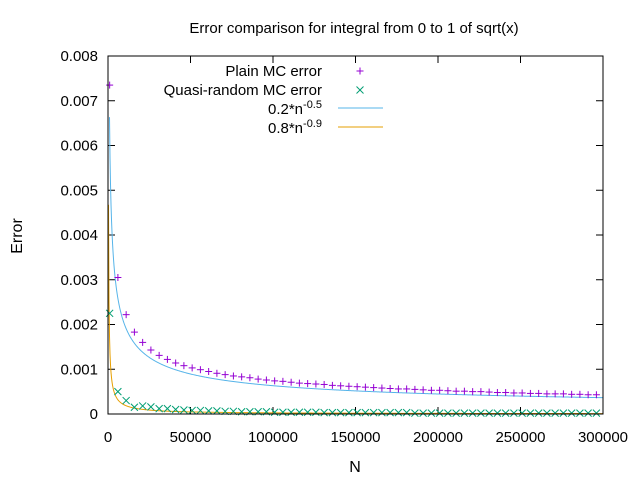 This screenshot has height=480, width=640. I want to click on x-tick-label: 250000, so click(520, 437).